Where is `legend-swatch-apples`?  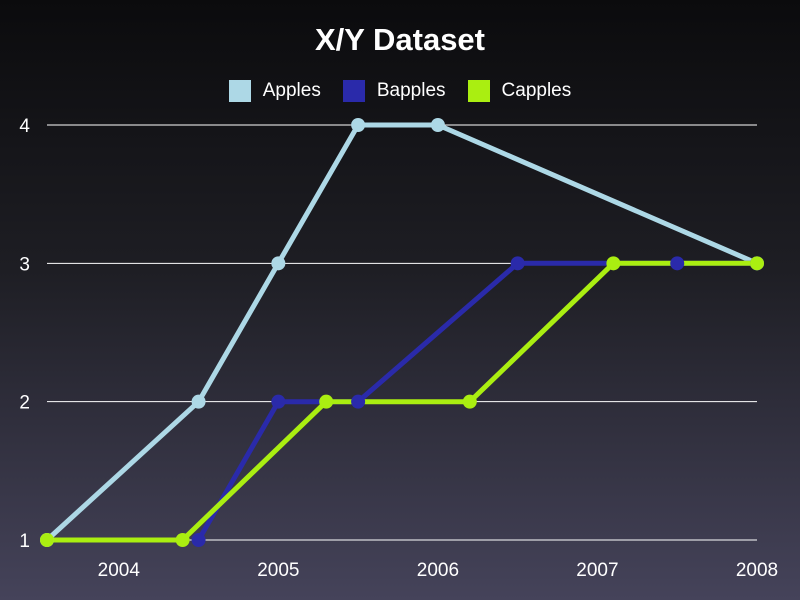 legend-swatch-apples is located at coordinates (239, 91).